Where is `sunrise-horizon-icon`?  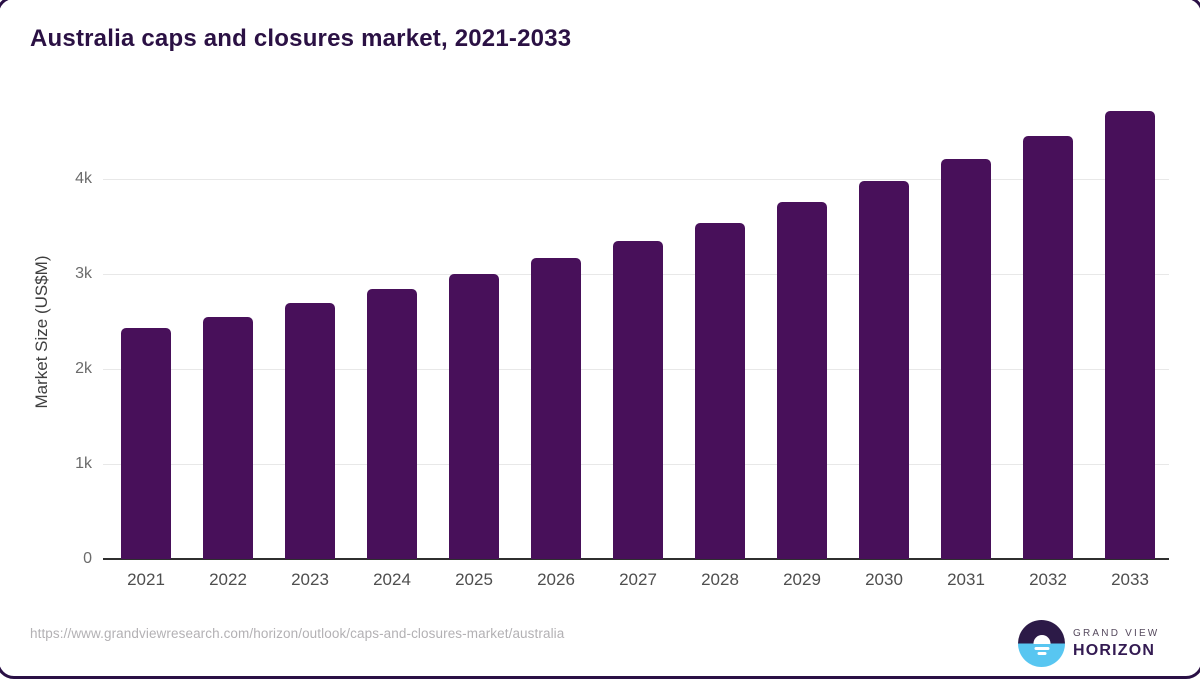 sunrise-horizon-icon is located at coordinates (1041, 643).